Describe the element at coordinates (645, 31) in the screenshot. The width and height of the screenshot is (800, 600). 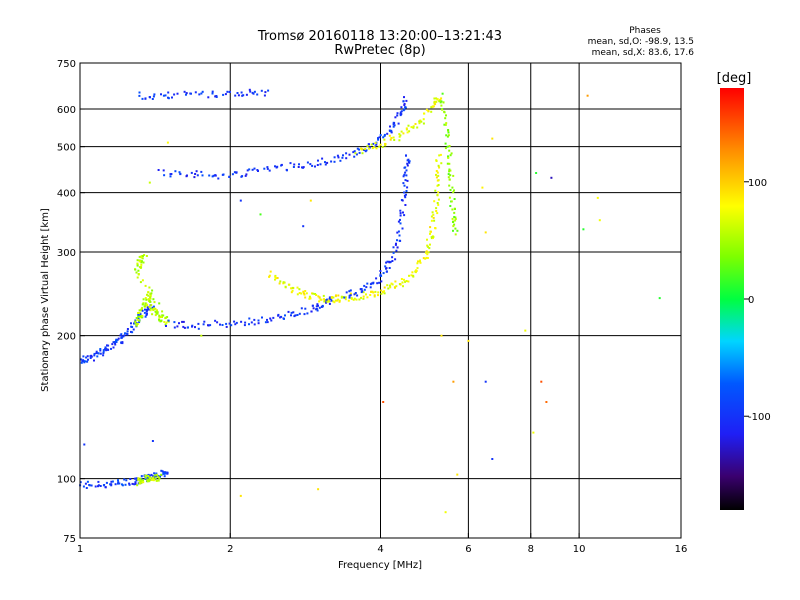
I see `stats-heading: Phases` at that location.